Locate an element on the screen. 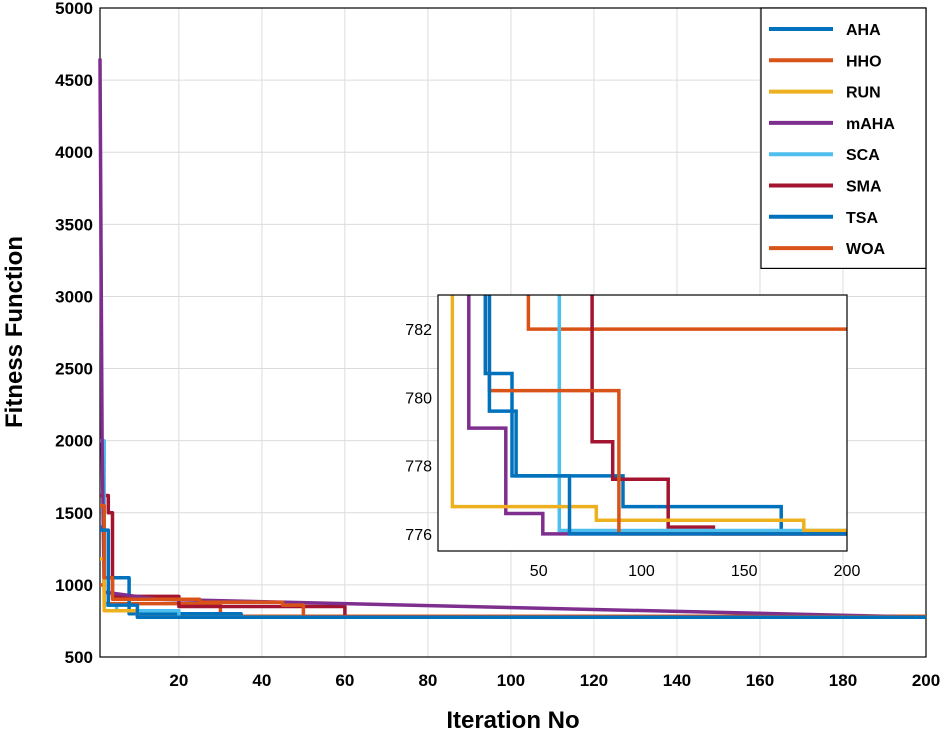 This screenshot has width=945, height=731. main-series-aha is located at coordinates (513, 573).